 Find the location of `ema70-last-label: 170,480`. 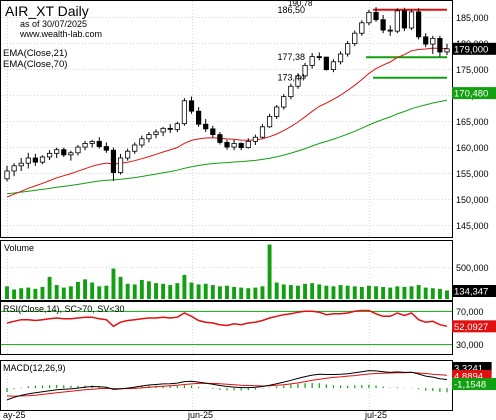

ema70-last-label: 170,480 is located at coordinates (471, 94).